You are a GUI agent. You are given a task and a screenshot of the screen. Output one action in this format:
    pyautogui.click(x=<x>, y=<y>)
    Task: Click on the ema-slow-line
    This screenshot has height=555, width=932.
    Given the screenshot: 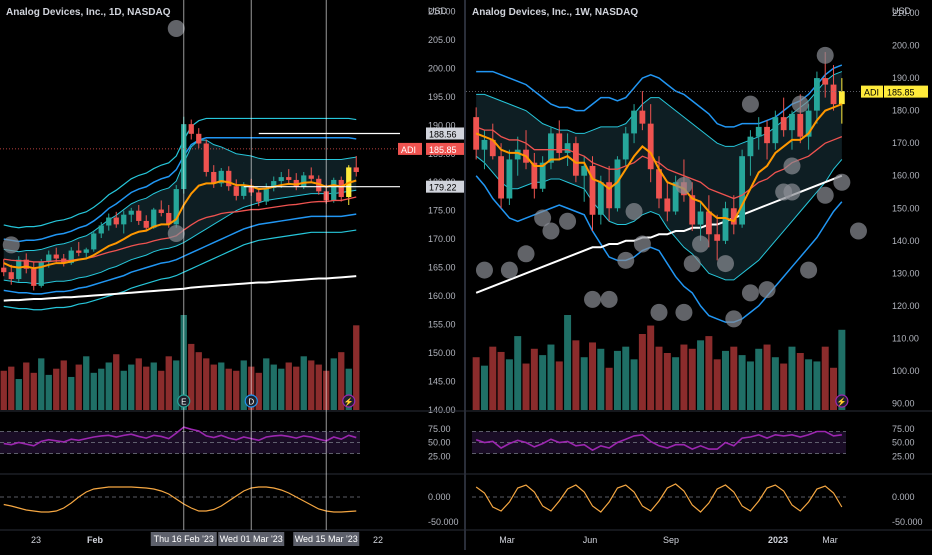 What is the action you would take?
    pyautogui.click(x=180, y=288)
    